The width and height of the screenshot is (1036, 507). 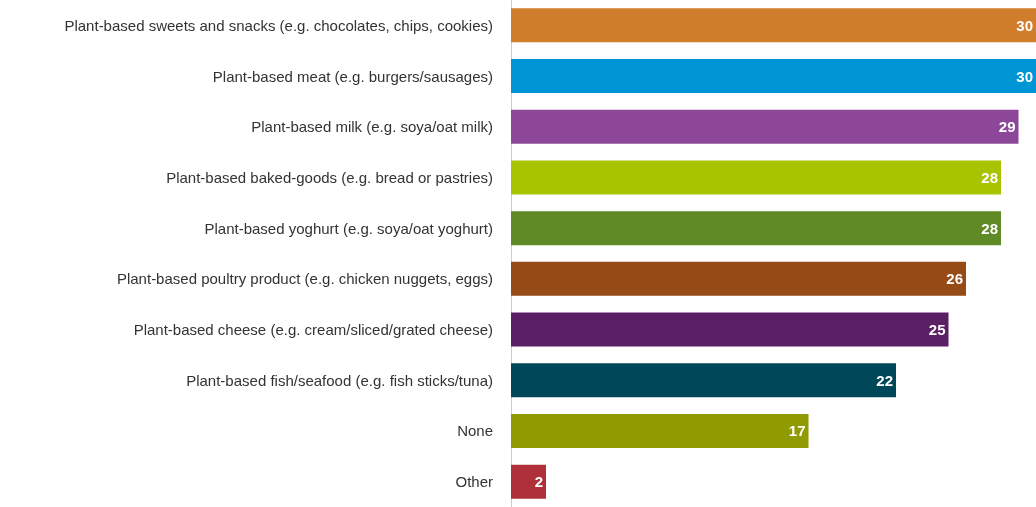 I want to click on y-tick-label: Plant-based poultry product (e.g. chicken nuggets, eggs), so click(x=304, y=279).